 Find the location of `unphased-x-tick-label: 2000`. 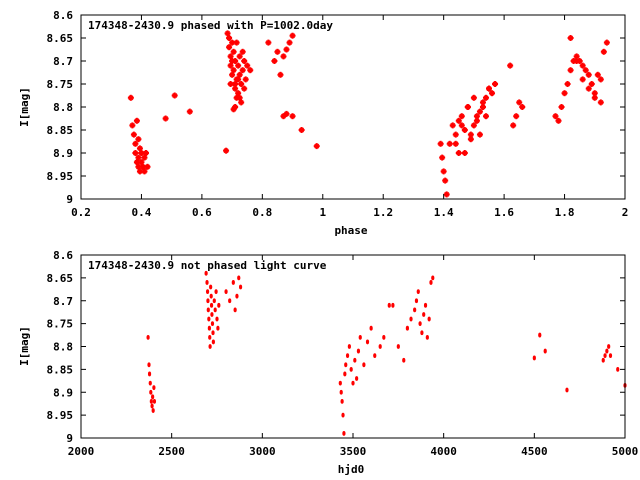

unphased-x-tick-label: 2000 is located at coordinates (81, 451).